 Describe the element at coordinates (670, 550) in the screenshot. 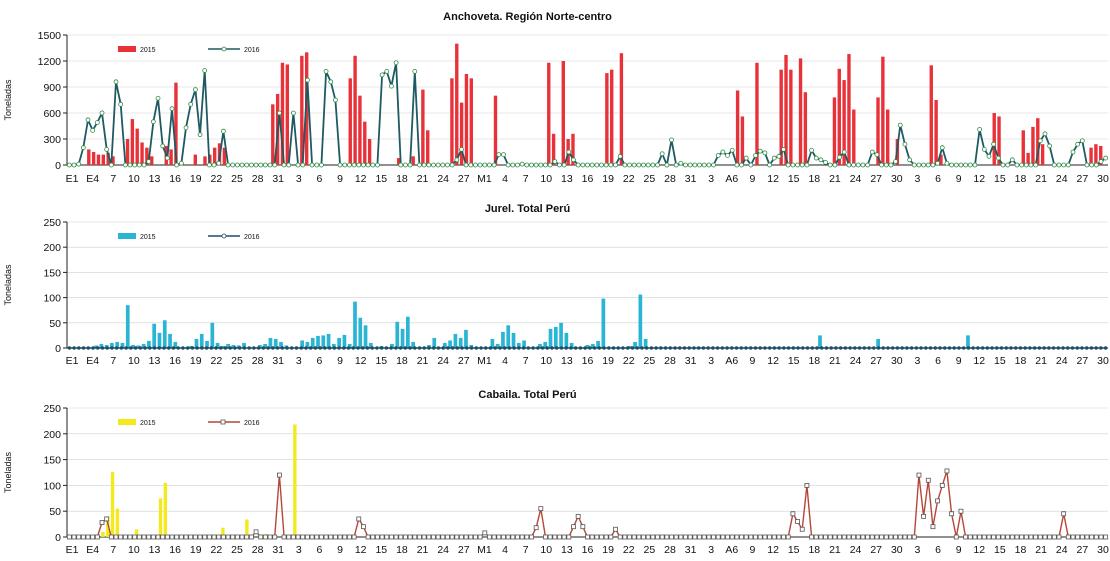

I see `x-tick-label: 28` at that location.